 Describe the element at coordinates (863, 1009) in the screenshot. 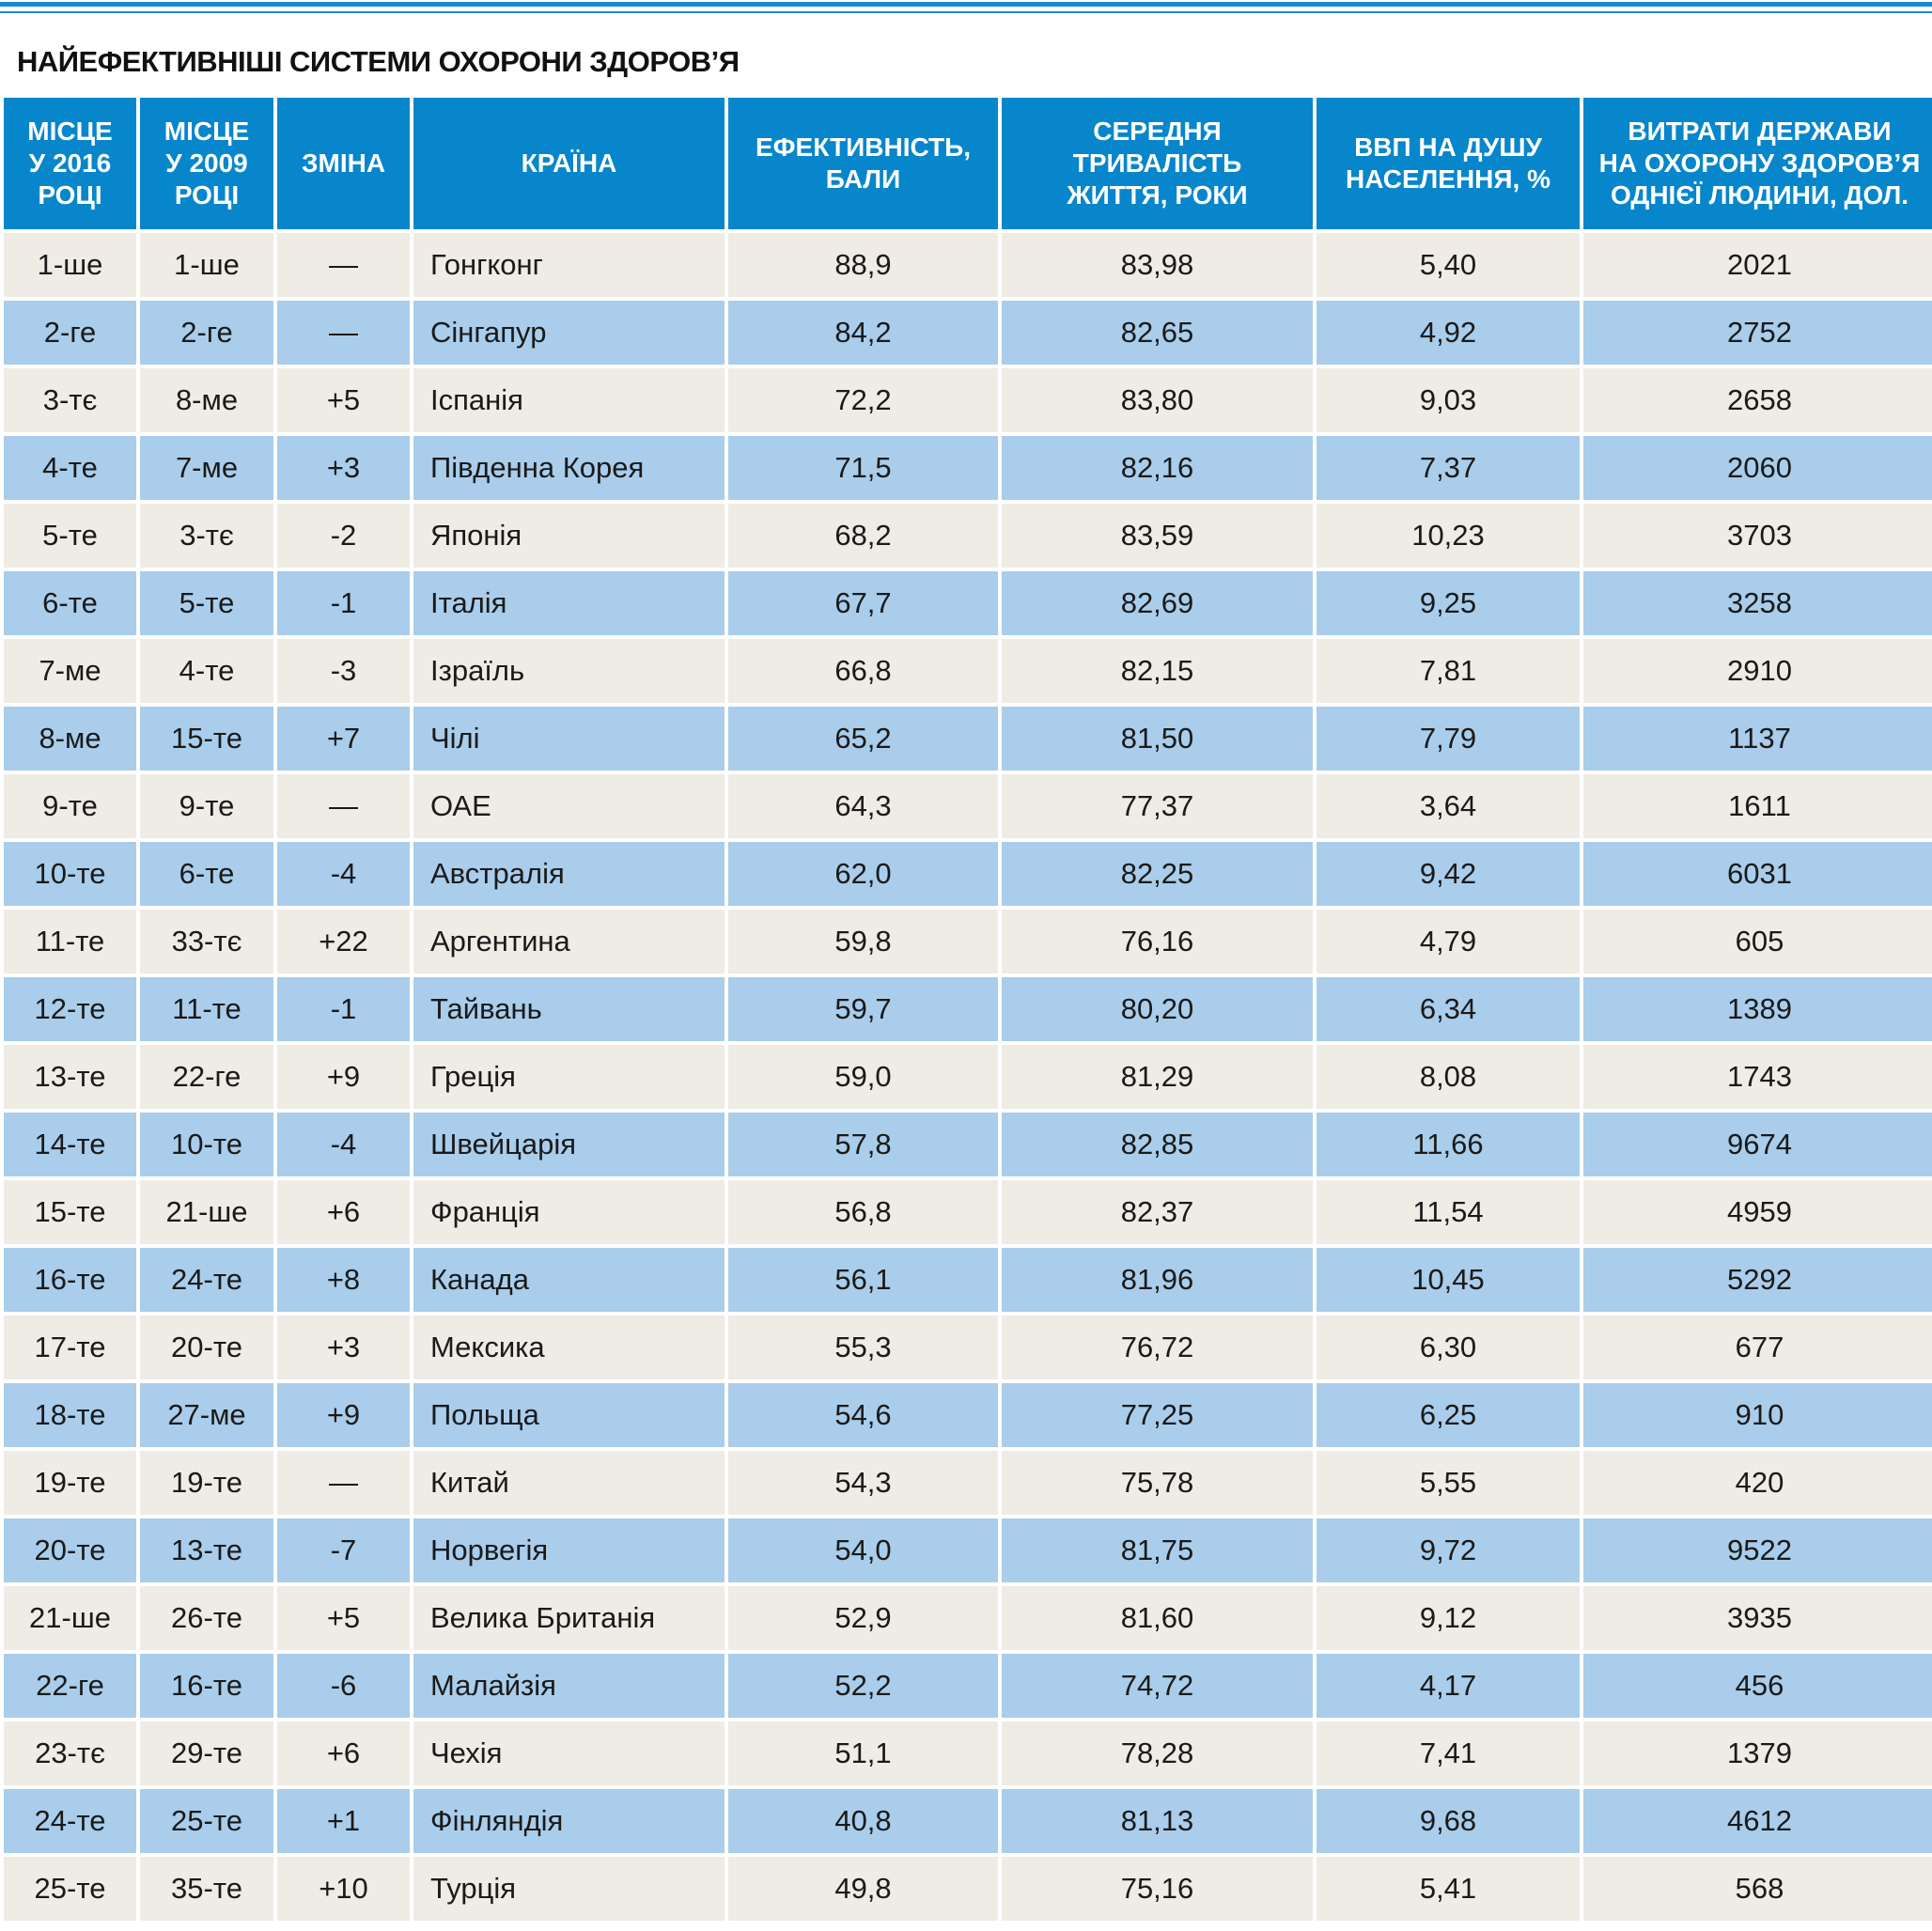

I see `table-cell: 59,7` at that location.